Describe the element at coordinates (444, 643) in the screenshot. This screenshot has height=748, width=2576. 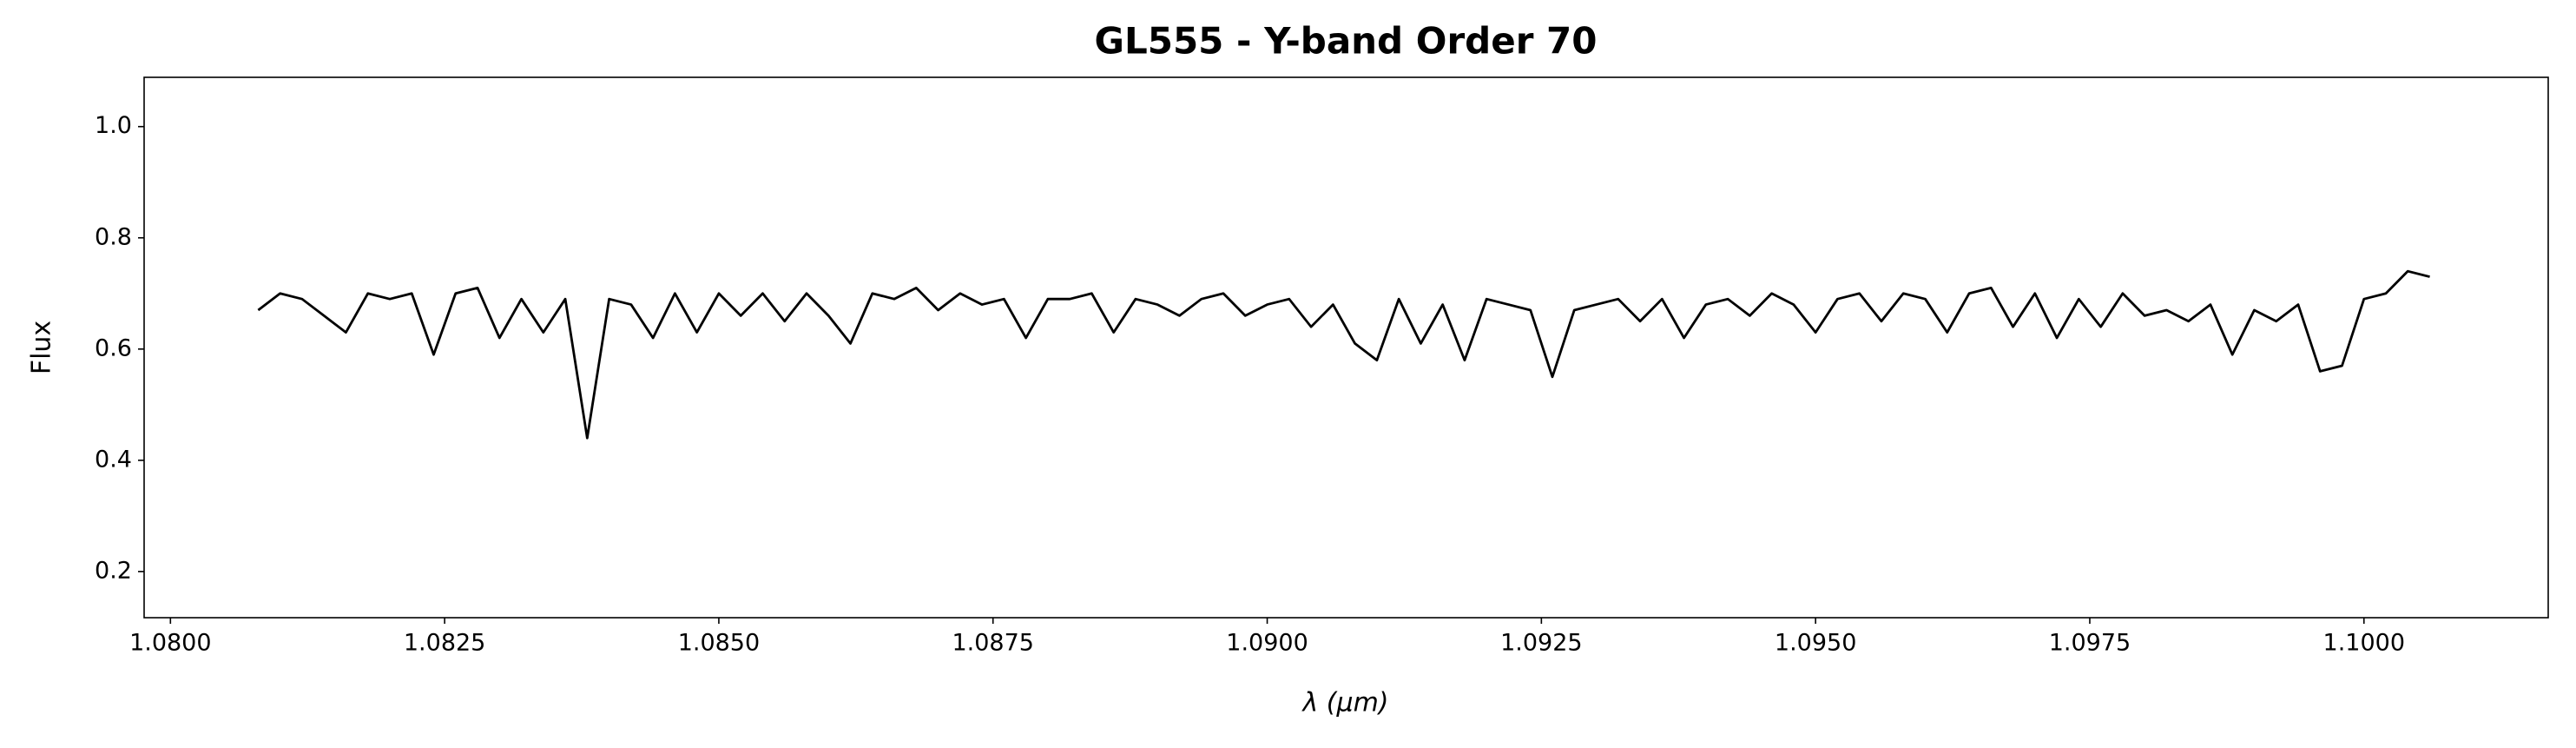
I see `x-tick-label: 1.0825` at that location.